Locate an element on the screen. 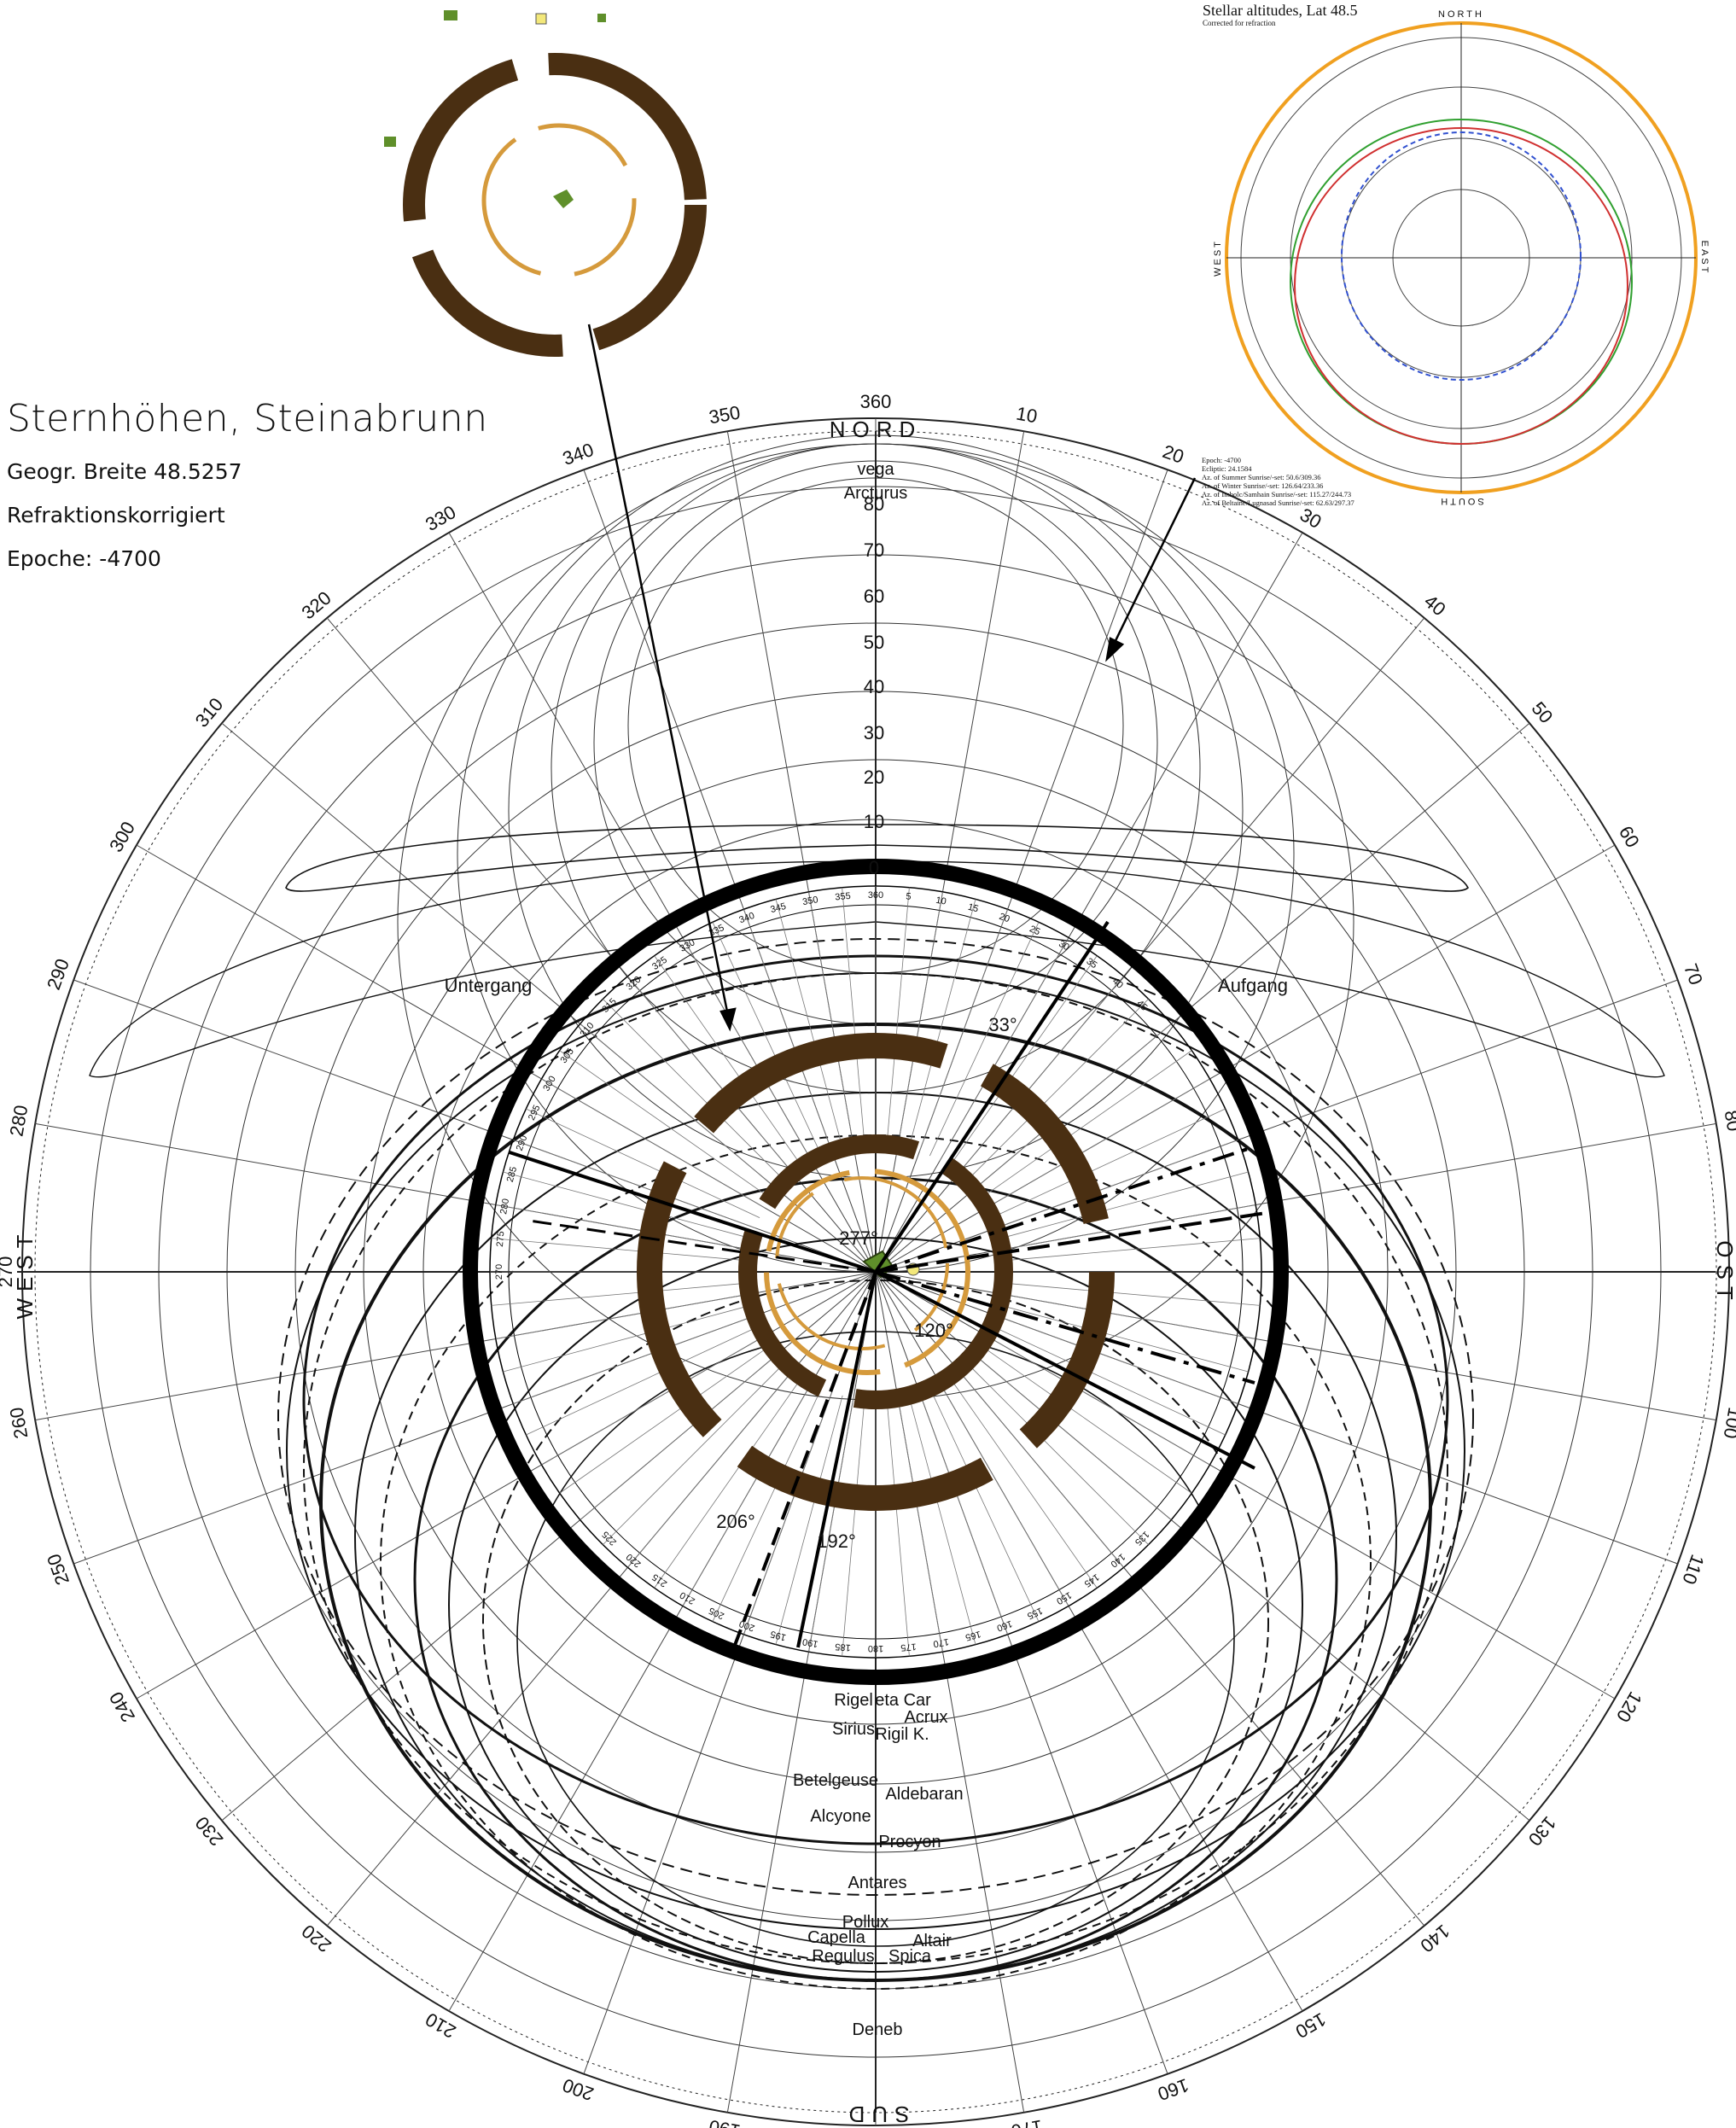 Image resolution: width=1736 pixels, height=2128 pixels. inner-ring-label: 355 is located at coordinates (843, 897).